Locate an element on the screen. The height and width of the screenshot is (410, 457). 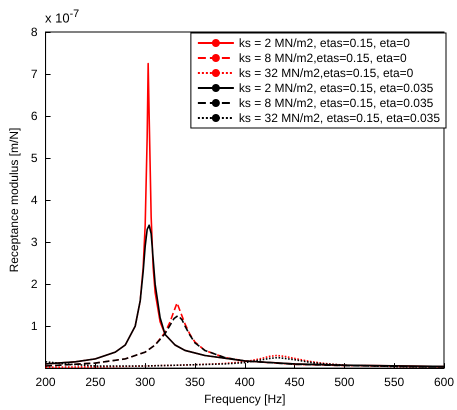
x-tick-label: 500 is located at coordinates (344, 382).